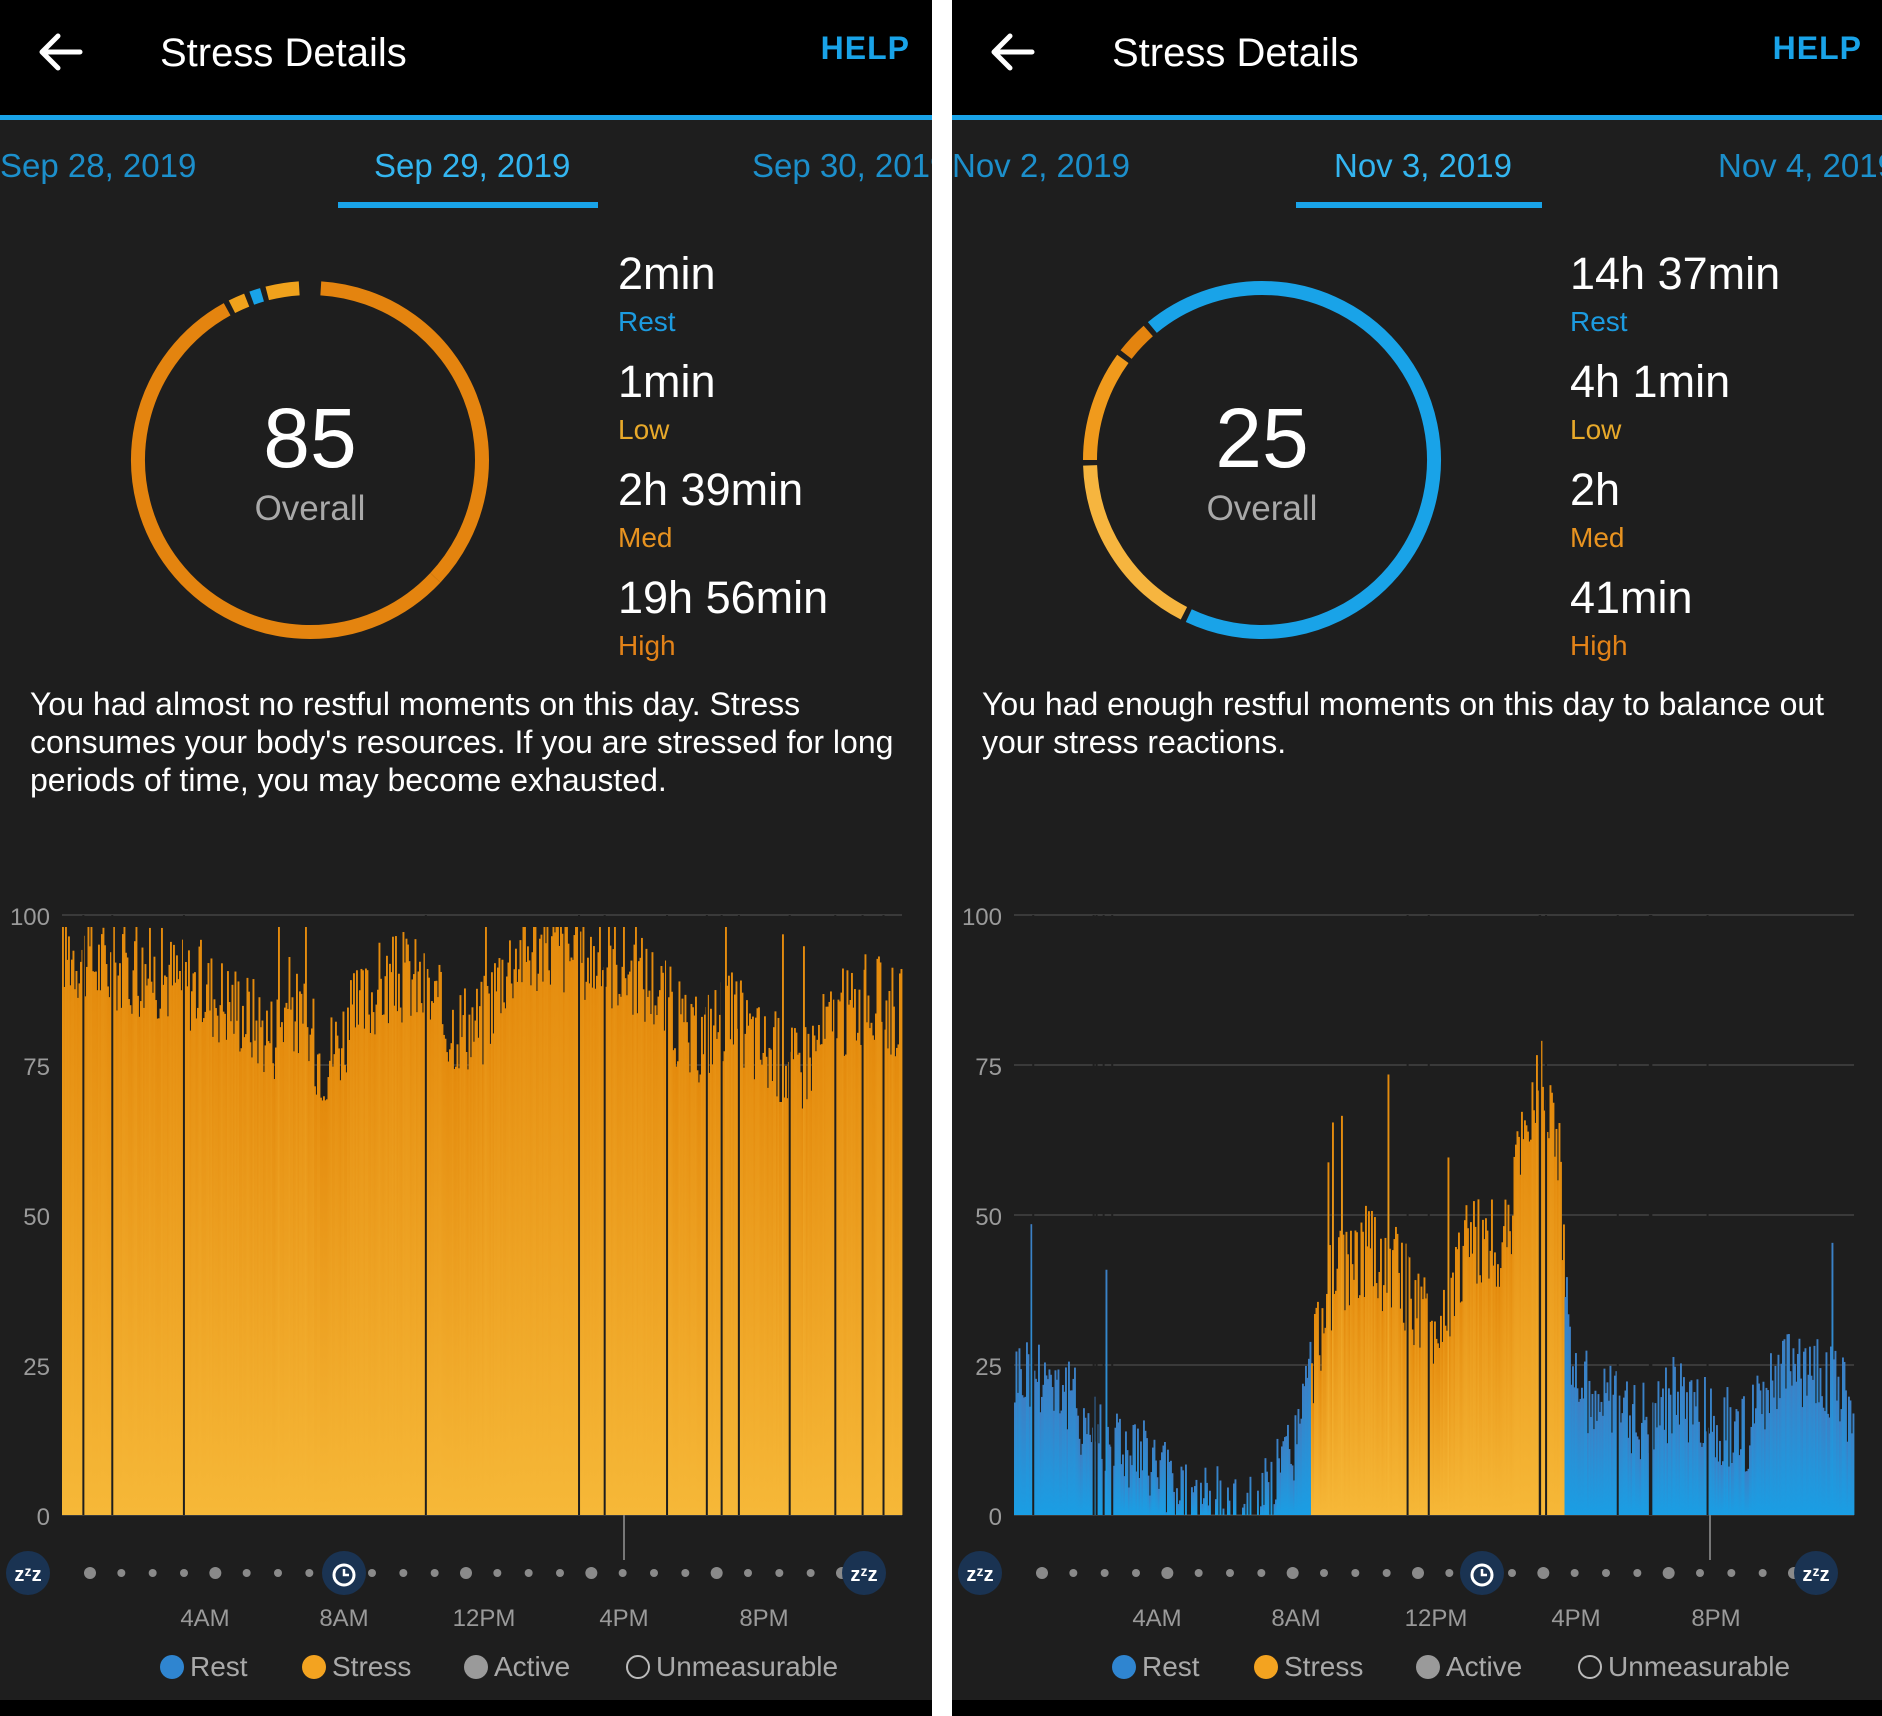 Image resolution: width=1882 pixels, height=1716 pixels. Describe the element at coordinates (863, 1575) in the screenshot. I see `svg-text: zᶻz` at that location.